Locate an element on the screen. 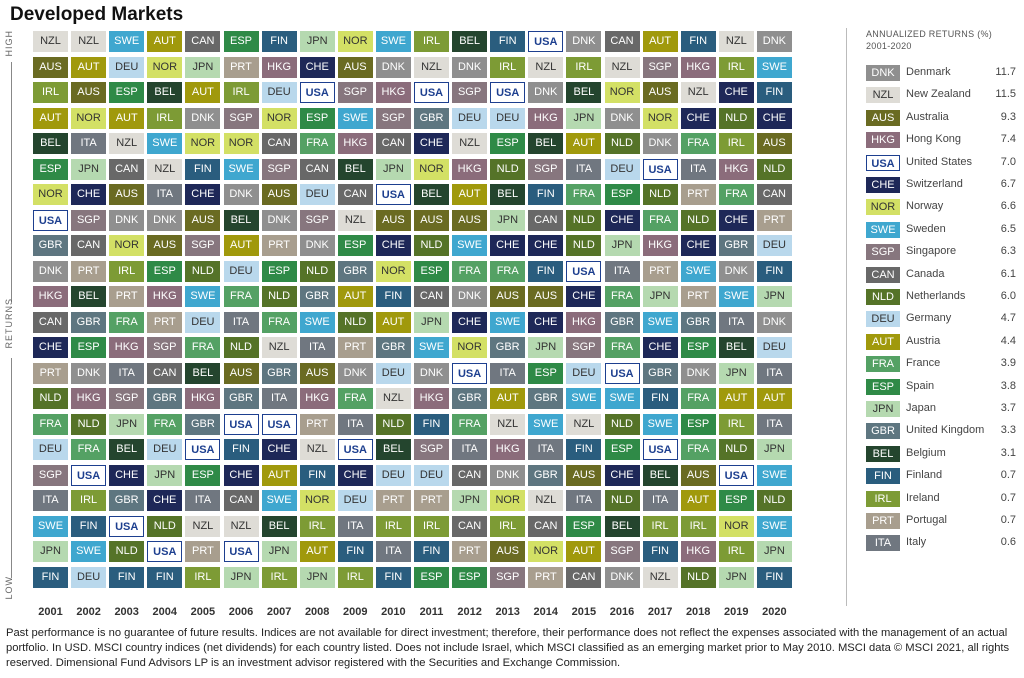 This screenshot has width=1024, height=678. cell-2015-nld: NLD is located at coordinates (584, 245).